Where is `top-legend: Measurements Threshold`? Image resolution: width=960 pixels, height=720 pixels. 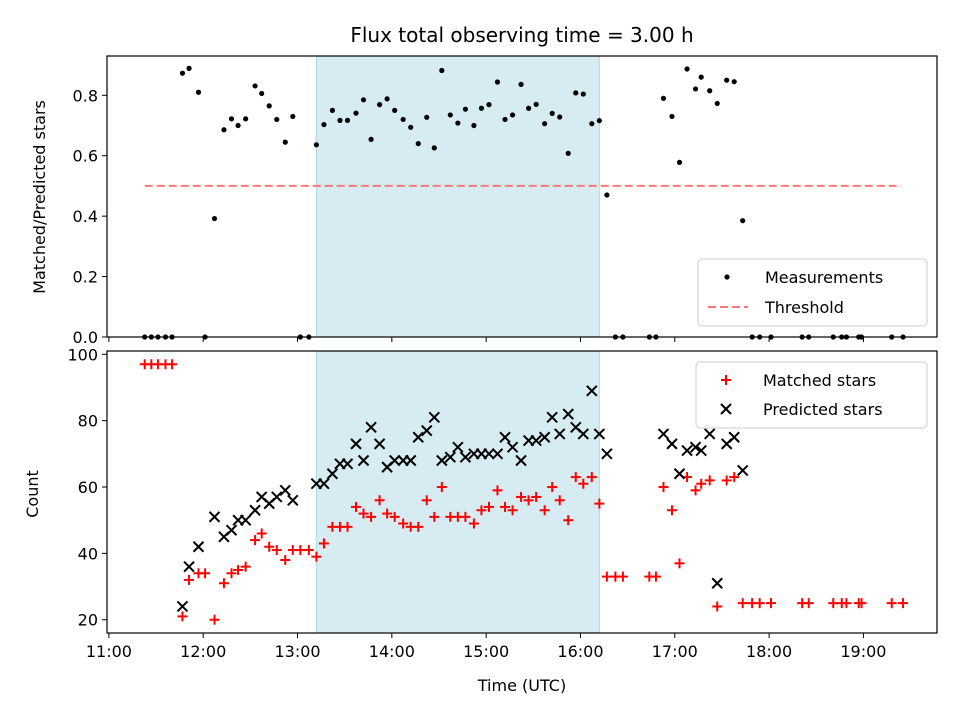 top-legend: Measurements Threshold is located at coordinates (812, 292).